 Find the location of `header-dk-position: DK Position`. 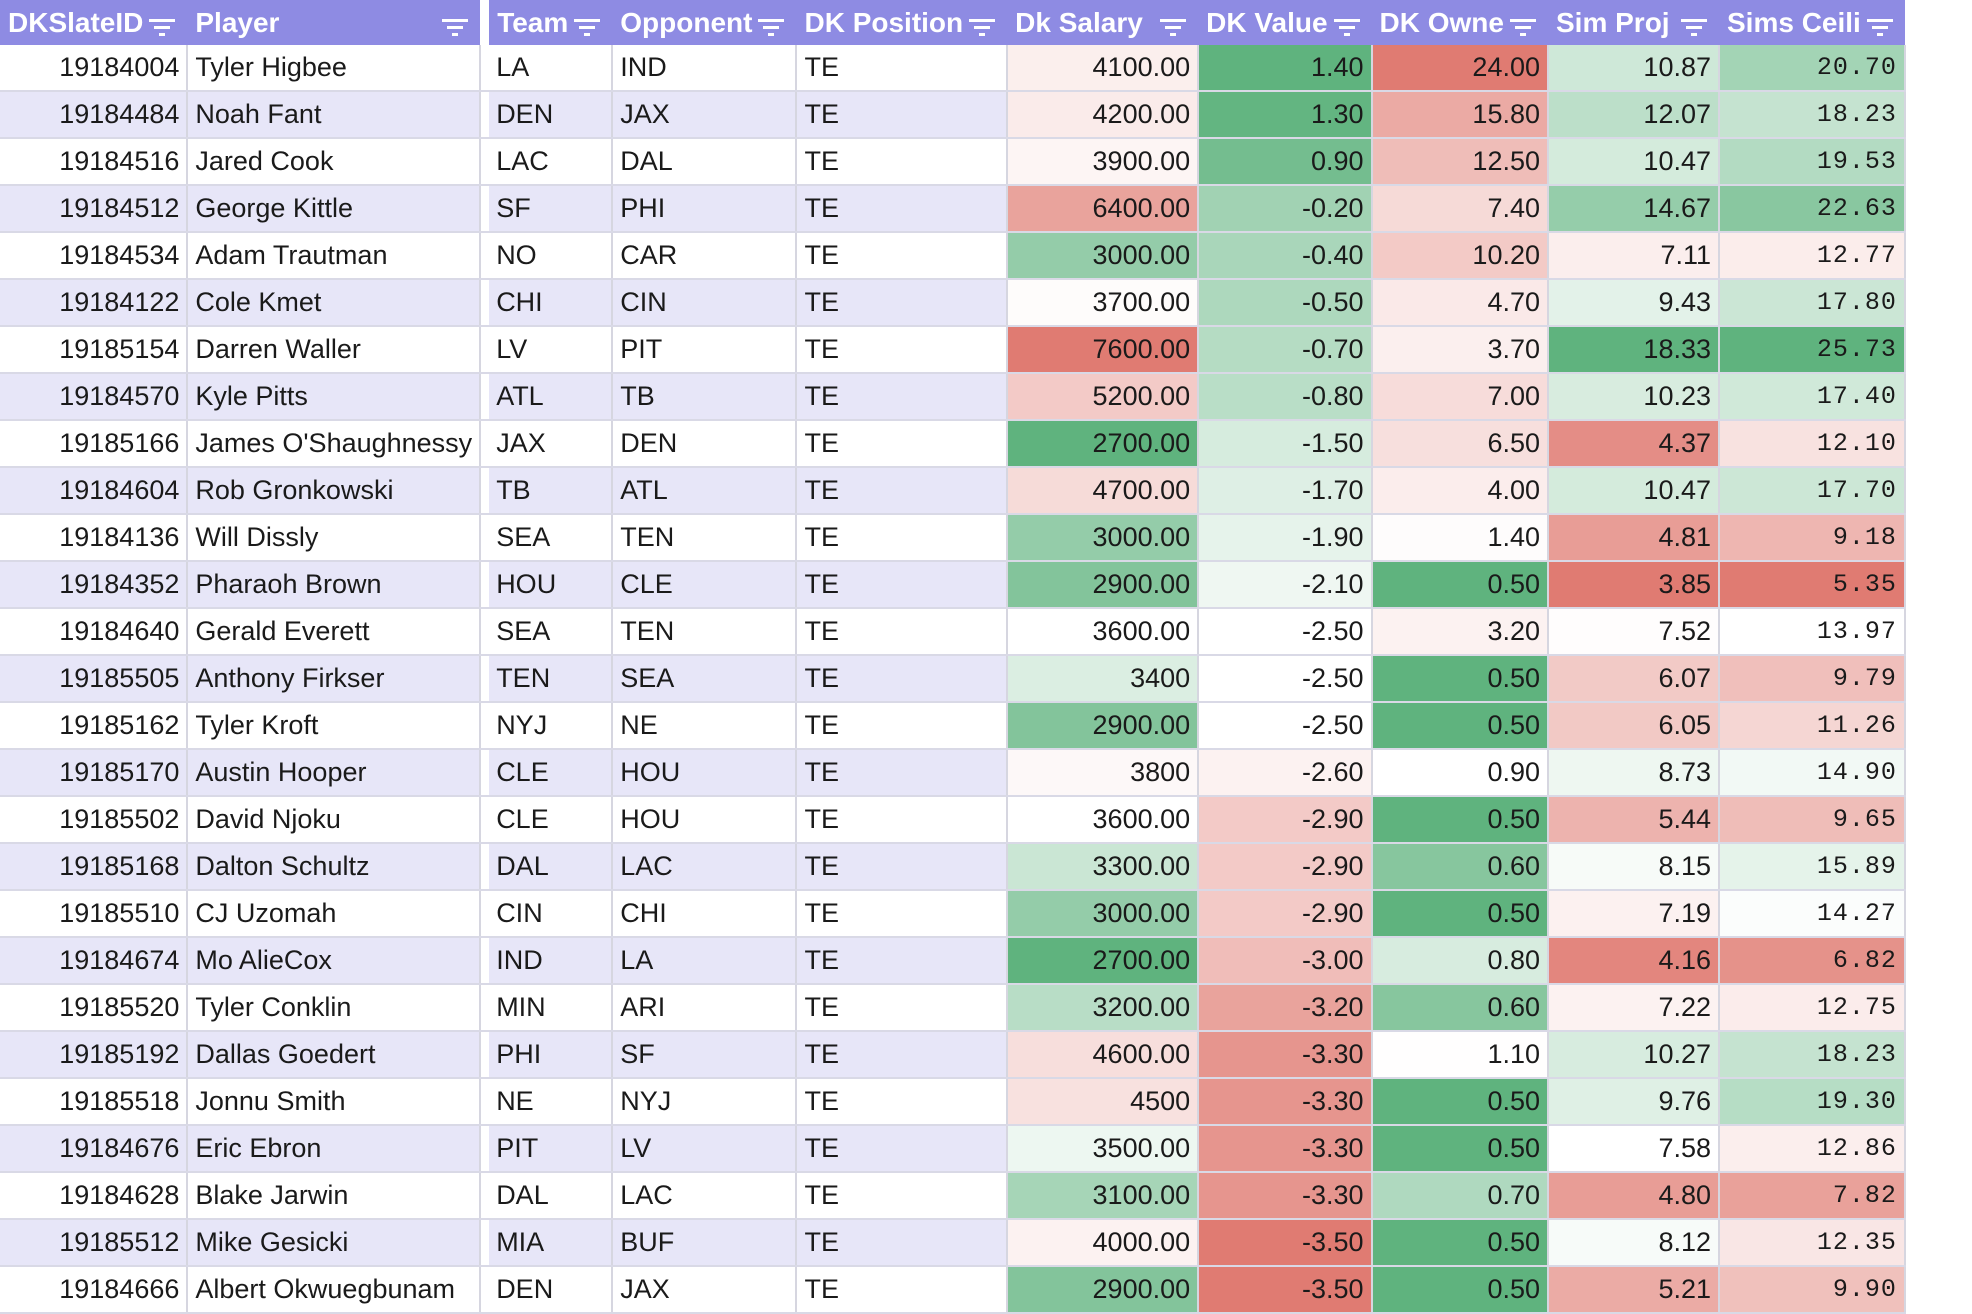

header-dk-position: DK Position is located at coordinates (902, 22).